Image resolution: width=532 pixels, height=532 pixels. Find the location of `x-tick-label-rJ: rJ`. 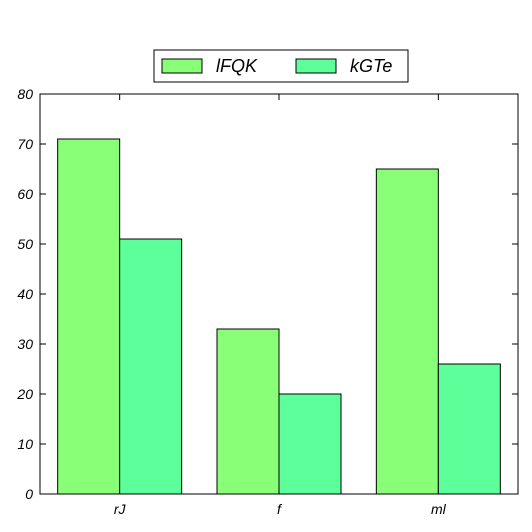

x-tick-label-rJ: rJ is located at coordinates (120, 509).